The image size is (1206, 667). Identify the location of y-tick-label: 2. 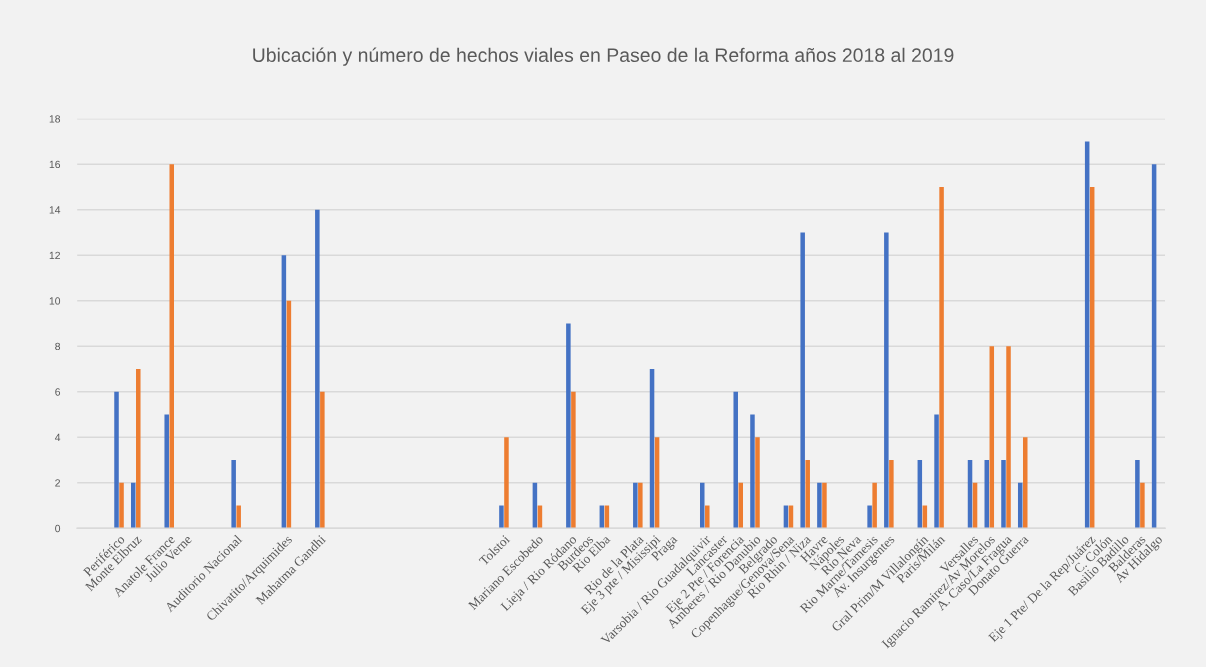
(57, 483).